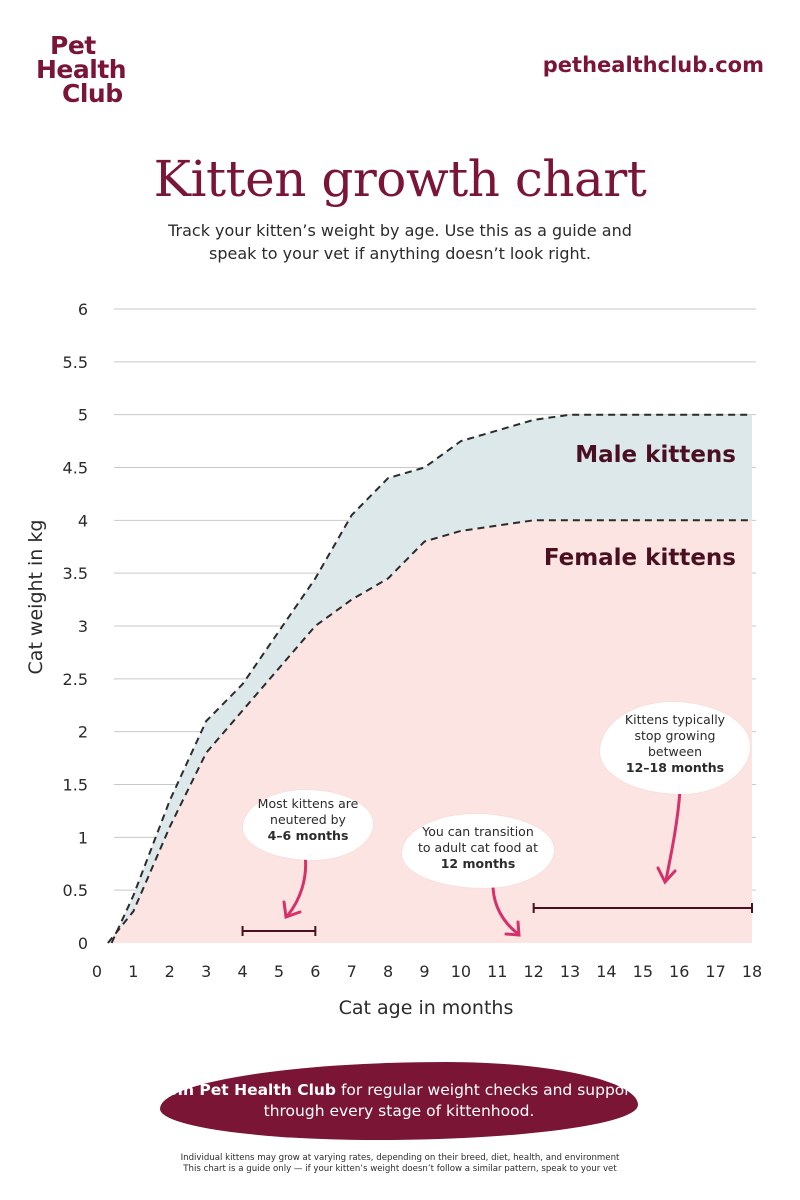  Describe the element at coordinates (97, 971) in the screenshot. I see `x-tick-label: 0` at that location.